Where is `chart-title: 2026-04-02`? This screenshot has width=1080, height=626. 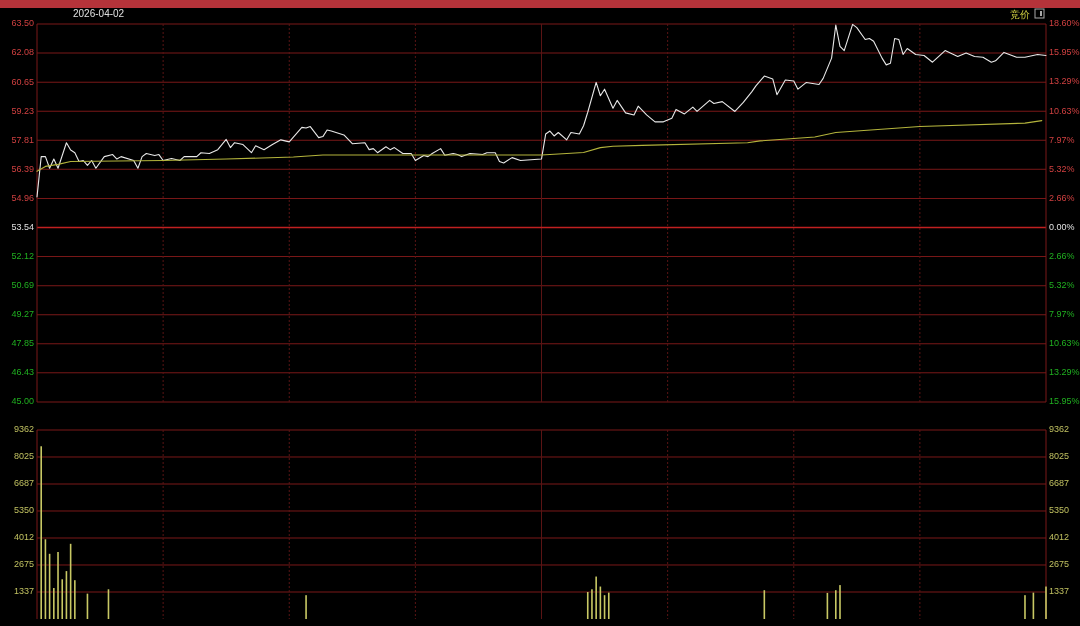 chart-title: 2026-04-02 is located at coordinates (99, 13).